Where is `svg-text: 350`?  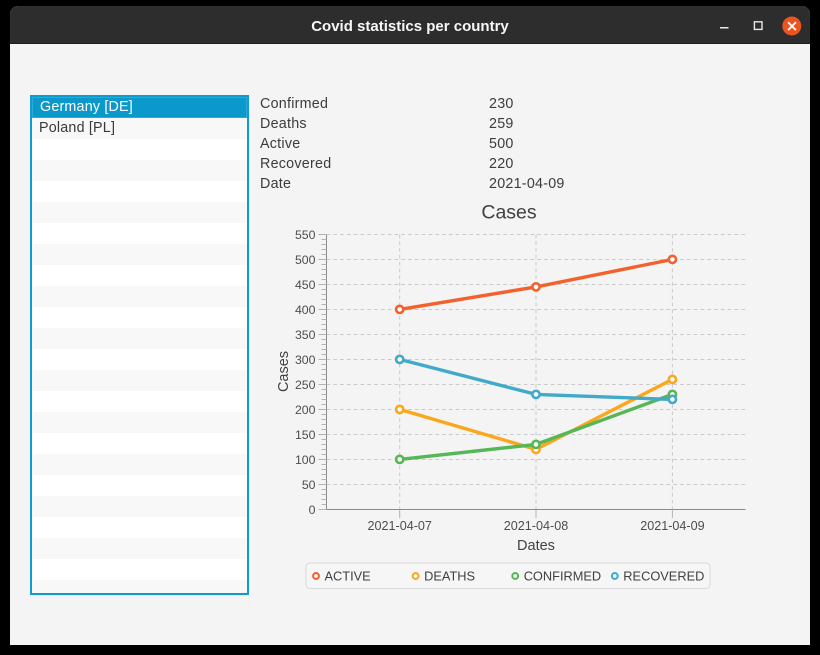 svg-text: 350 is located at coordinates (305, 335).